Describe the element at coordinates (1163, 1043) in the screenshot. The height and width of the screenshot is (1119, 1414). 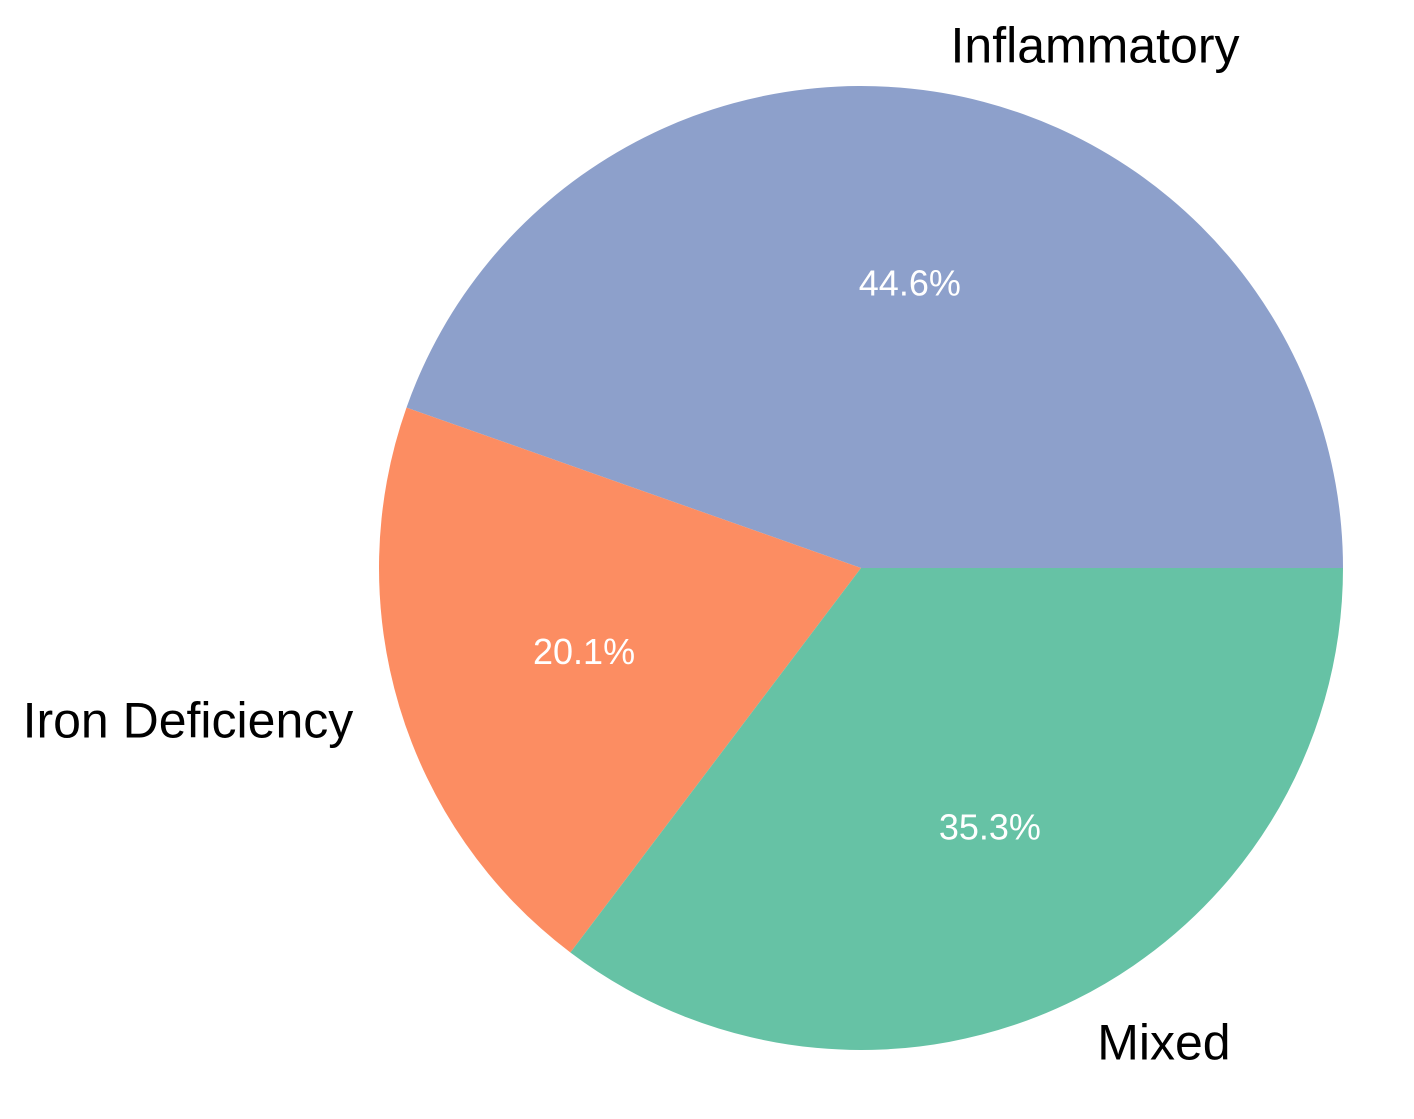
I see `pie-category-label-mixed: Mixed` at that location.